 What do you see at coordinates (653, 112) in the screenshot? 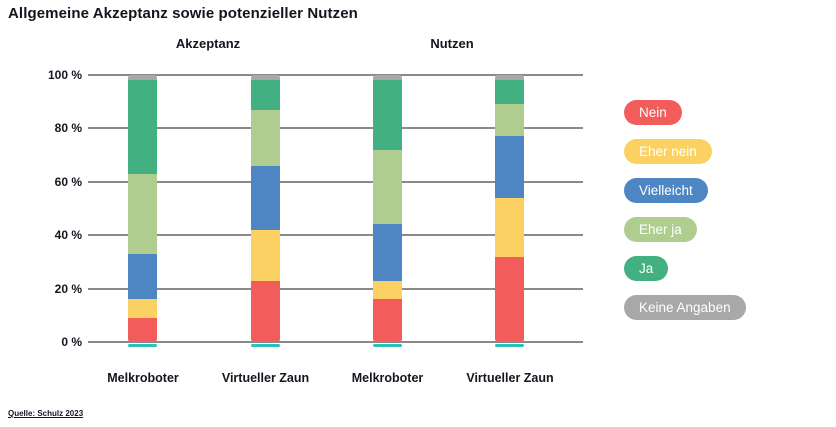
I see `legend-pill-nein: Nein` at bounding box center [653, 112].